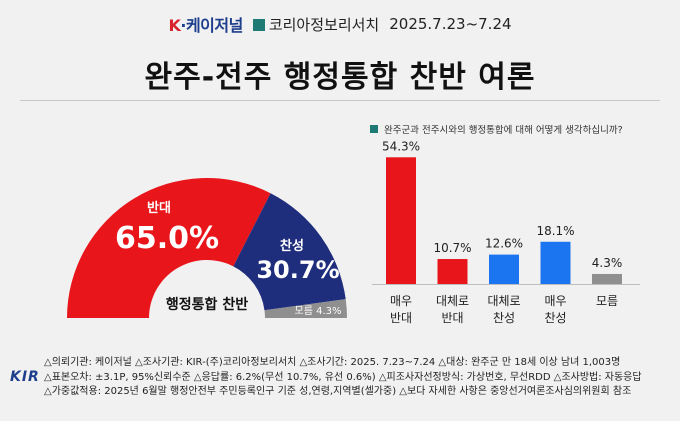 The image size is (680, 421). I want to click on slice-label: 찬성, so click(292, 246).